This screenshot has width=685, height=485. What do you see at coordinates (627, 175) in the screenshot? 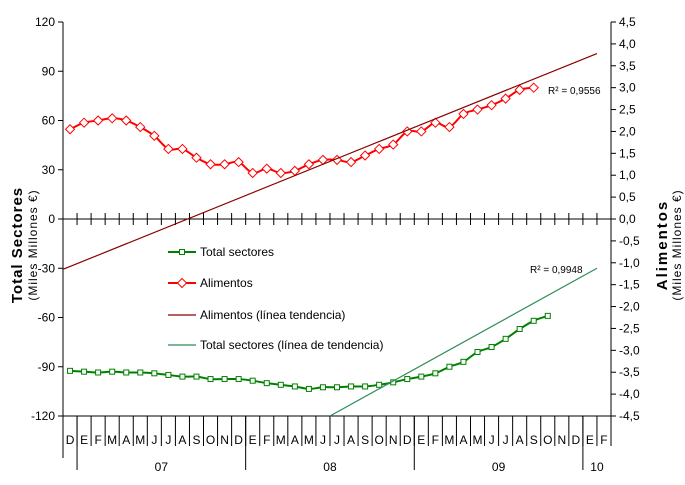
I see `right-tick-label: 1,0` at bounding box center [627, 175].